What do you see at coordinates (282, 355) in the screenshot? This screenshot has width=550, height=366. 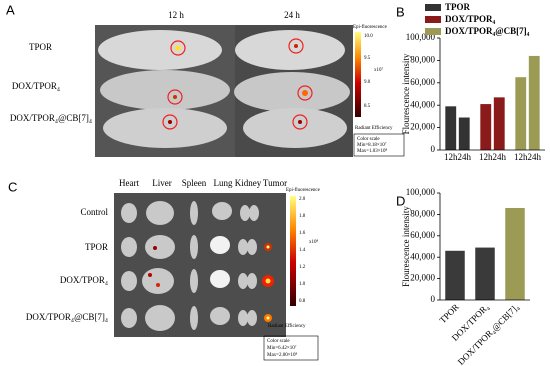 I see `scale-max: Max=2.00×10⁸` at bounding box center [282, 355].